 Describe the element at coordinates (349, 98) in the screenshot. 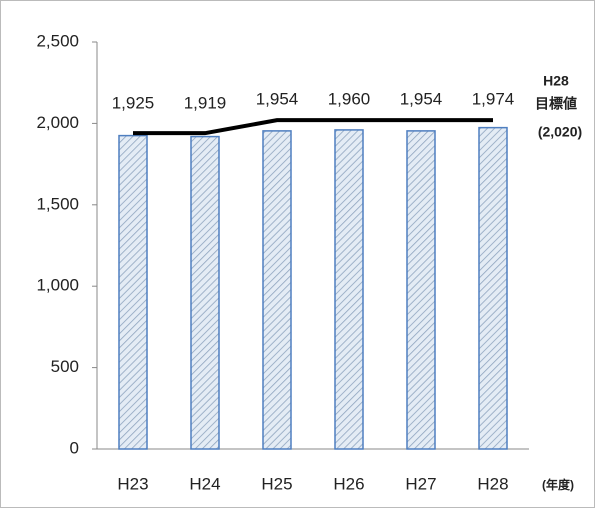

I see `data-label: 1,960` at that location.